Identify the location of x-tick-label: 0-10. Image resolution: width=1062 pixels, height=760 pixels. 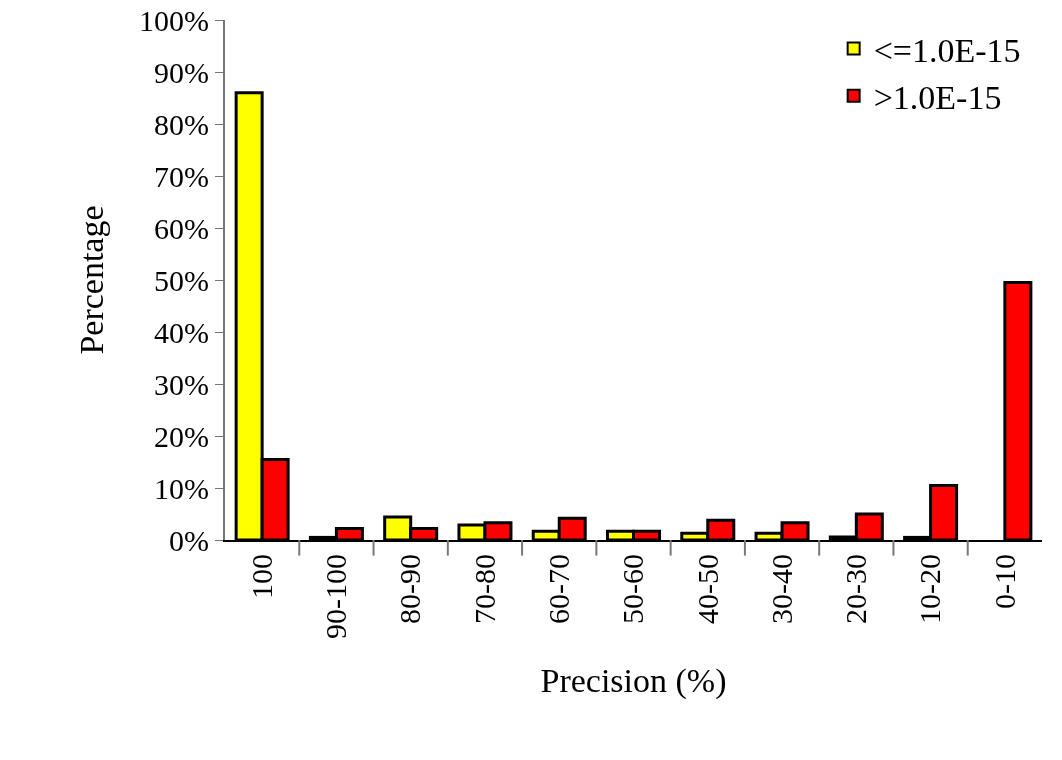
(1004, 581).